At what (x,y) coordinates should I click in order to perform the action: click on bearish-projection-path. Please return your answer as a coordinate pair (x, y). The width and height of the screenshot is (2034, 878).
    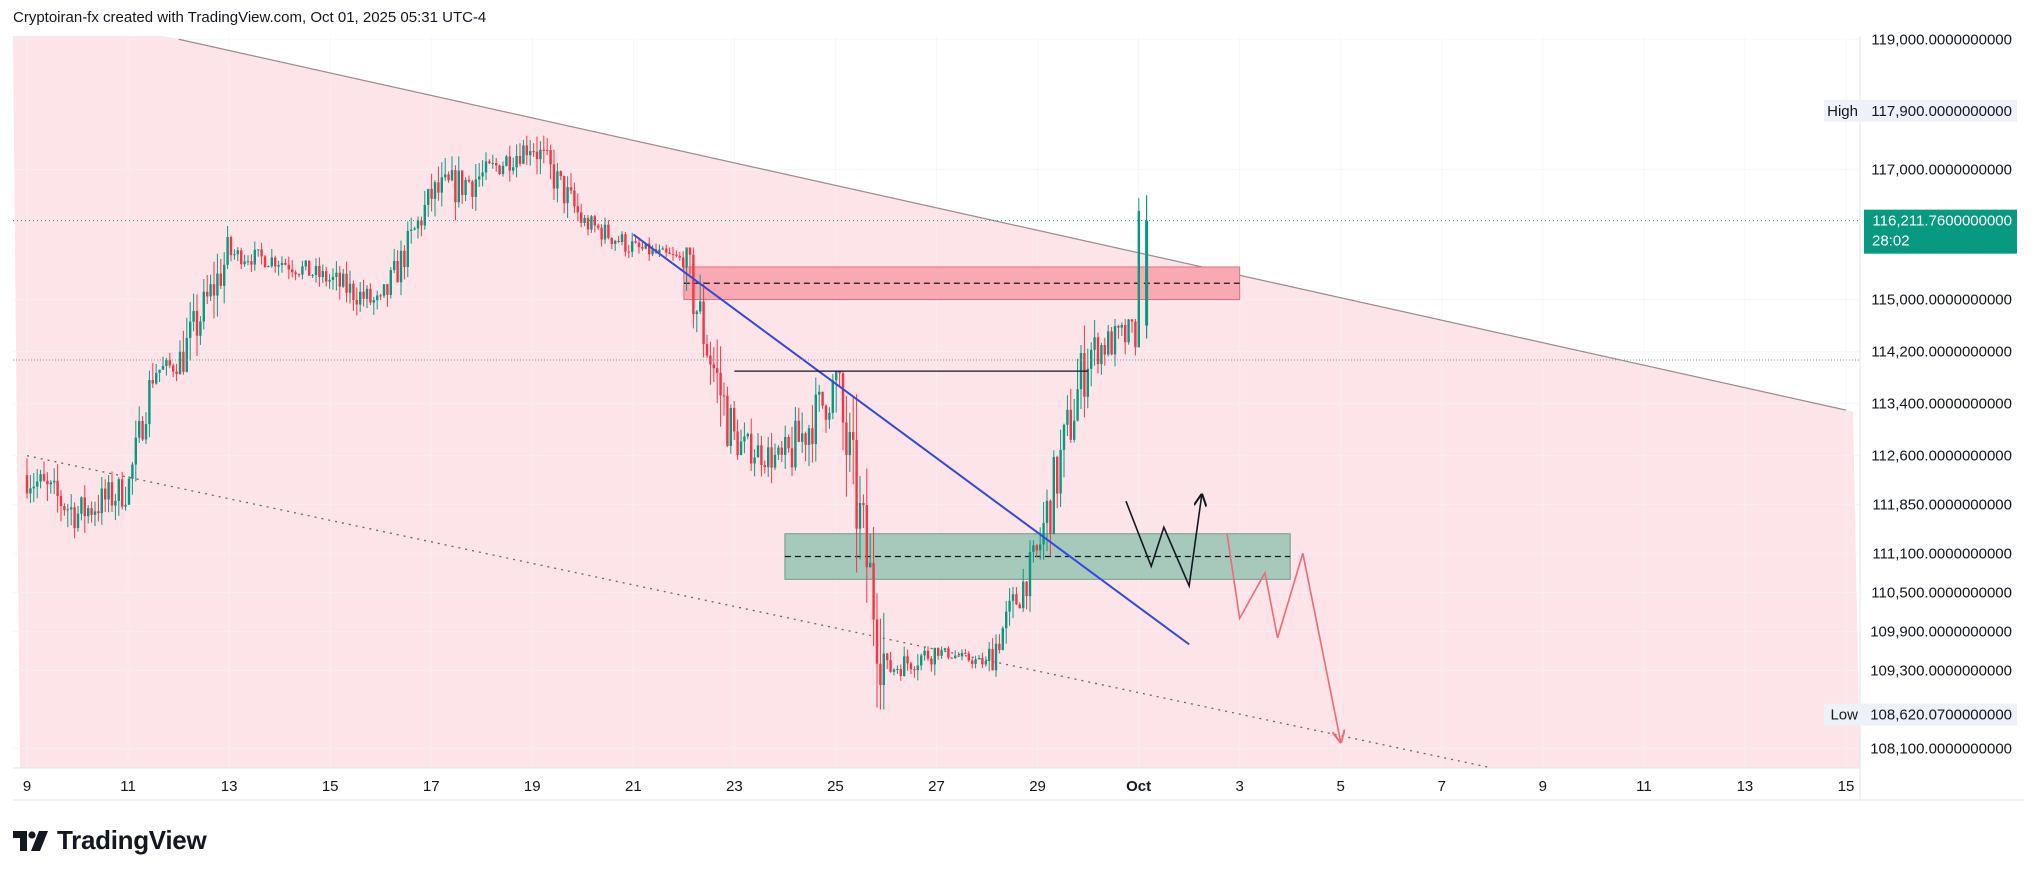
    Looking at the image, I should click on (1283, 637).